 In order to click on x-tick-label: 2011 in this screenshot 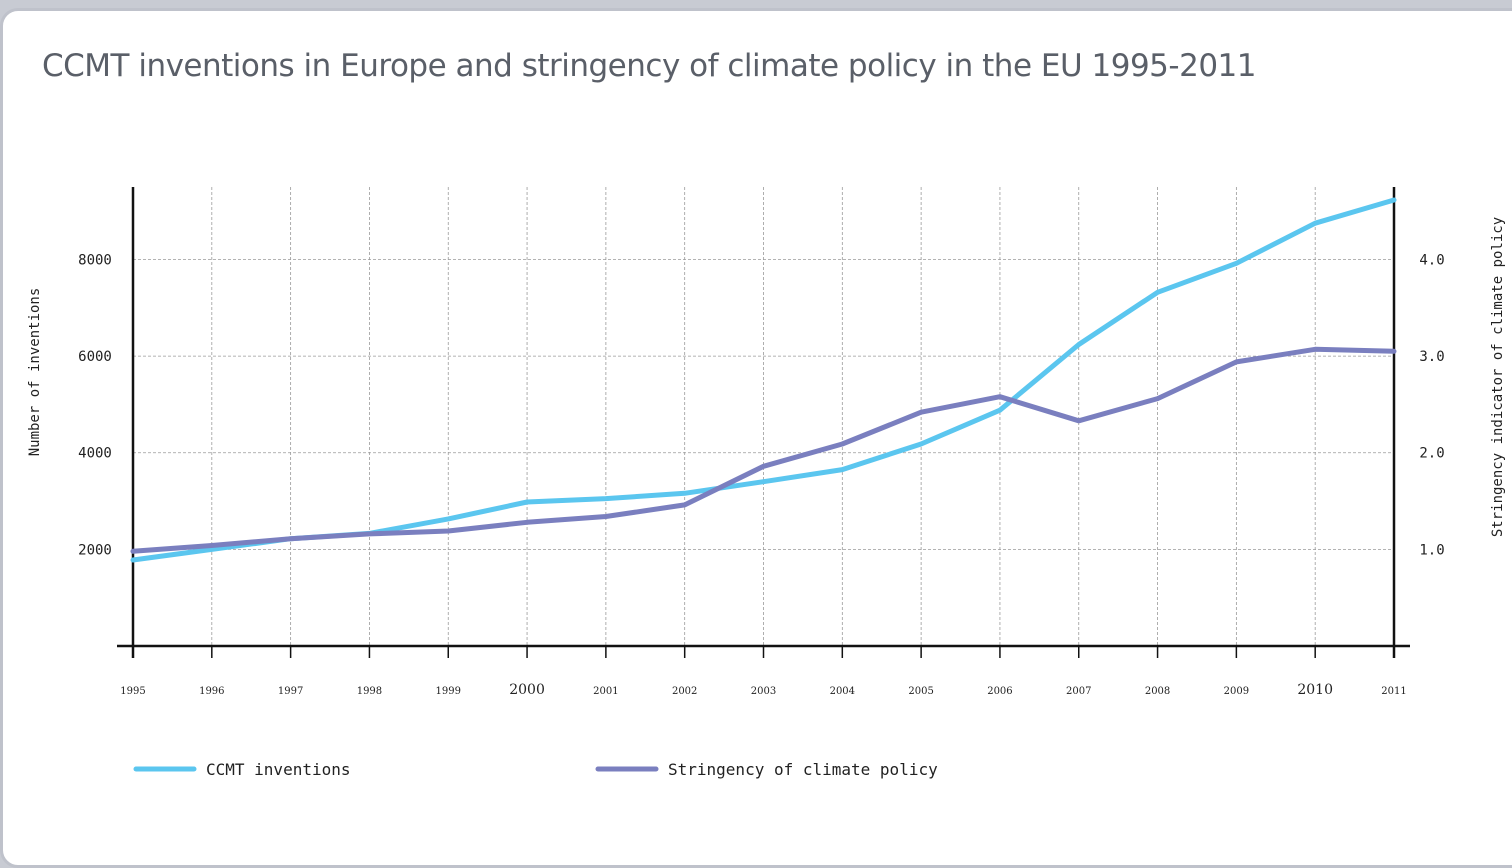, I will do `click(1393, 691)`.